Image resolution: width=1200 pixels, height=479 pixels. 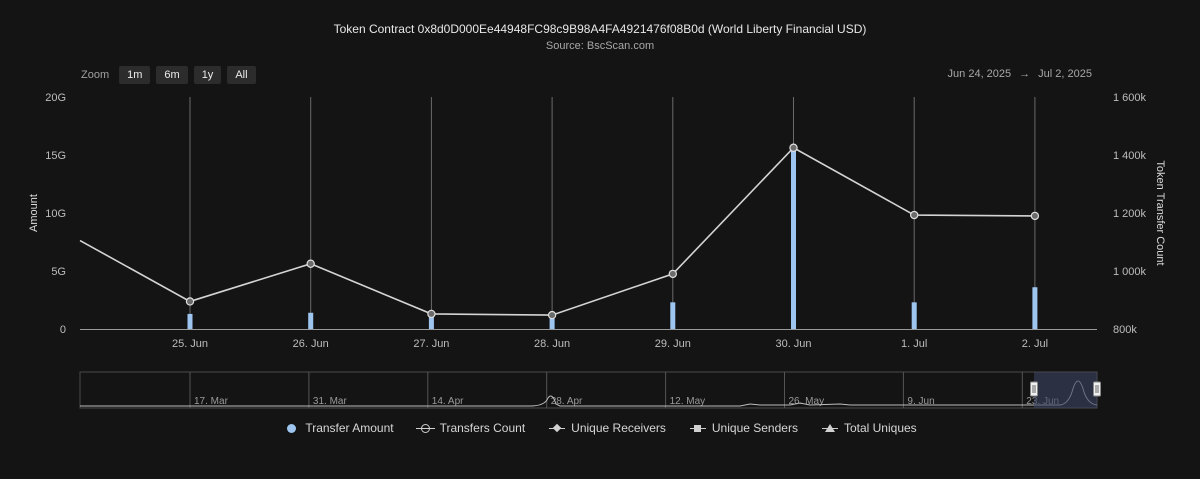 I want to click on x-tick-label: 2. Jul, so click(x=1035, y=344).